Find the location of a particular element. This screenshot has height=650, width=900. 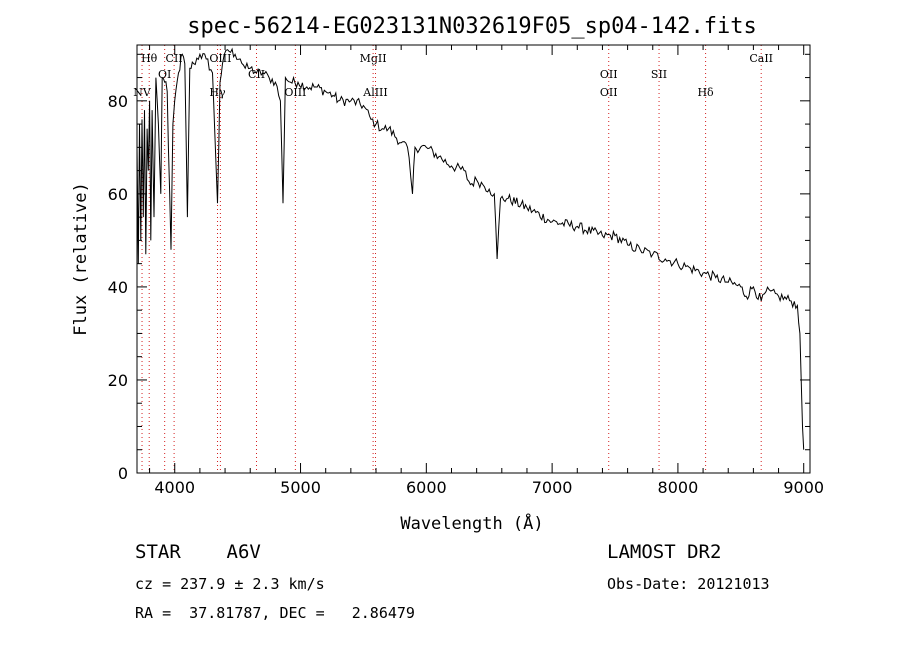

coordinates-readout: RA = 37.81787, DEC = 2.86479 is located at coordinates (275, 613).